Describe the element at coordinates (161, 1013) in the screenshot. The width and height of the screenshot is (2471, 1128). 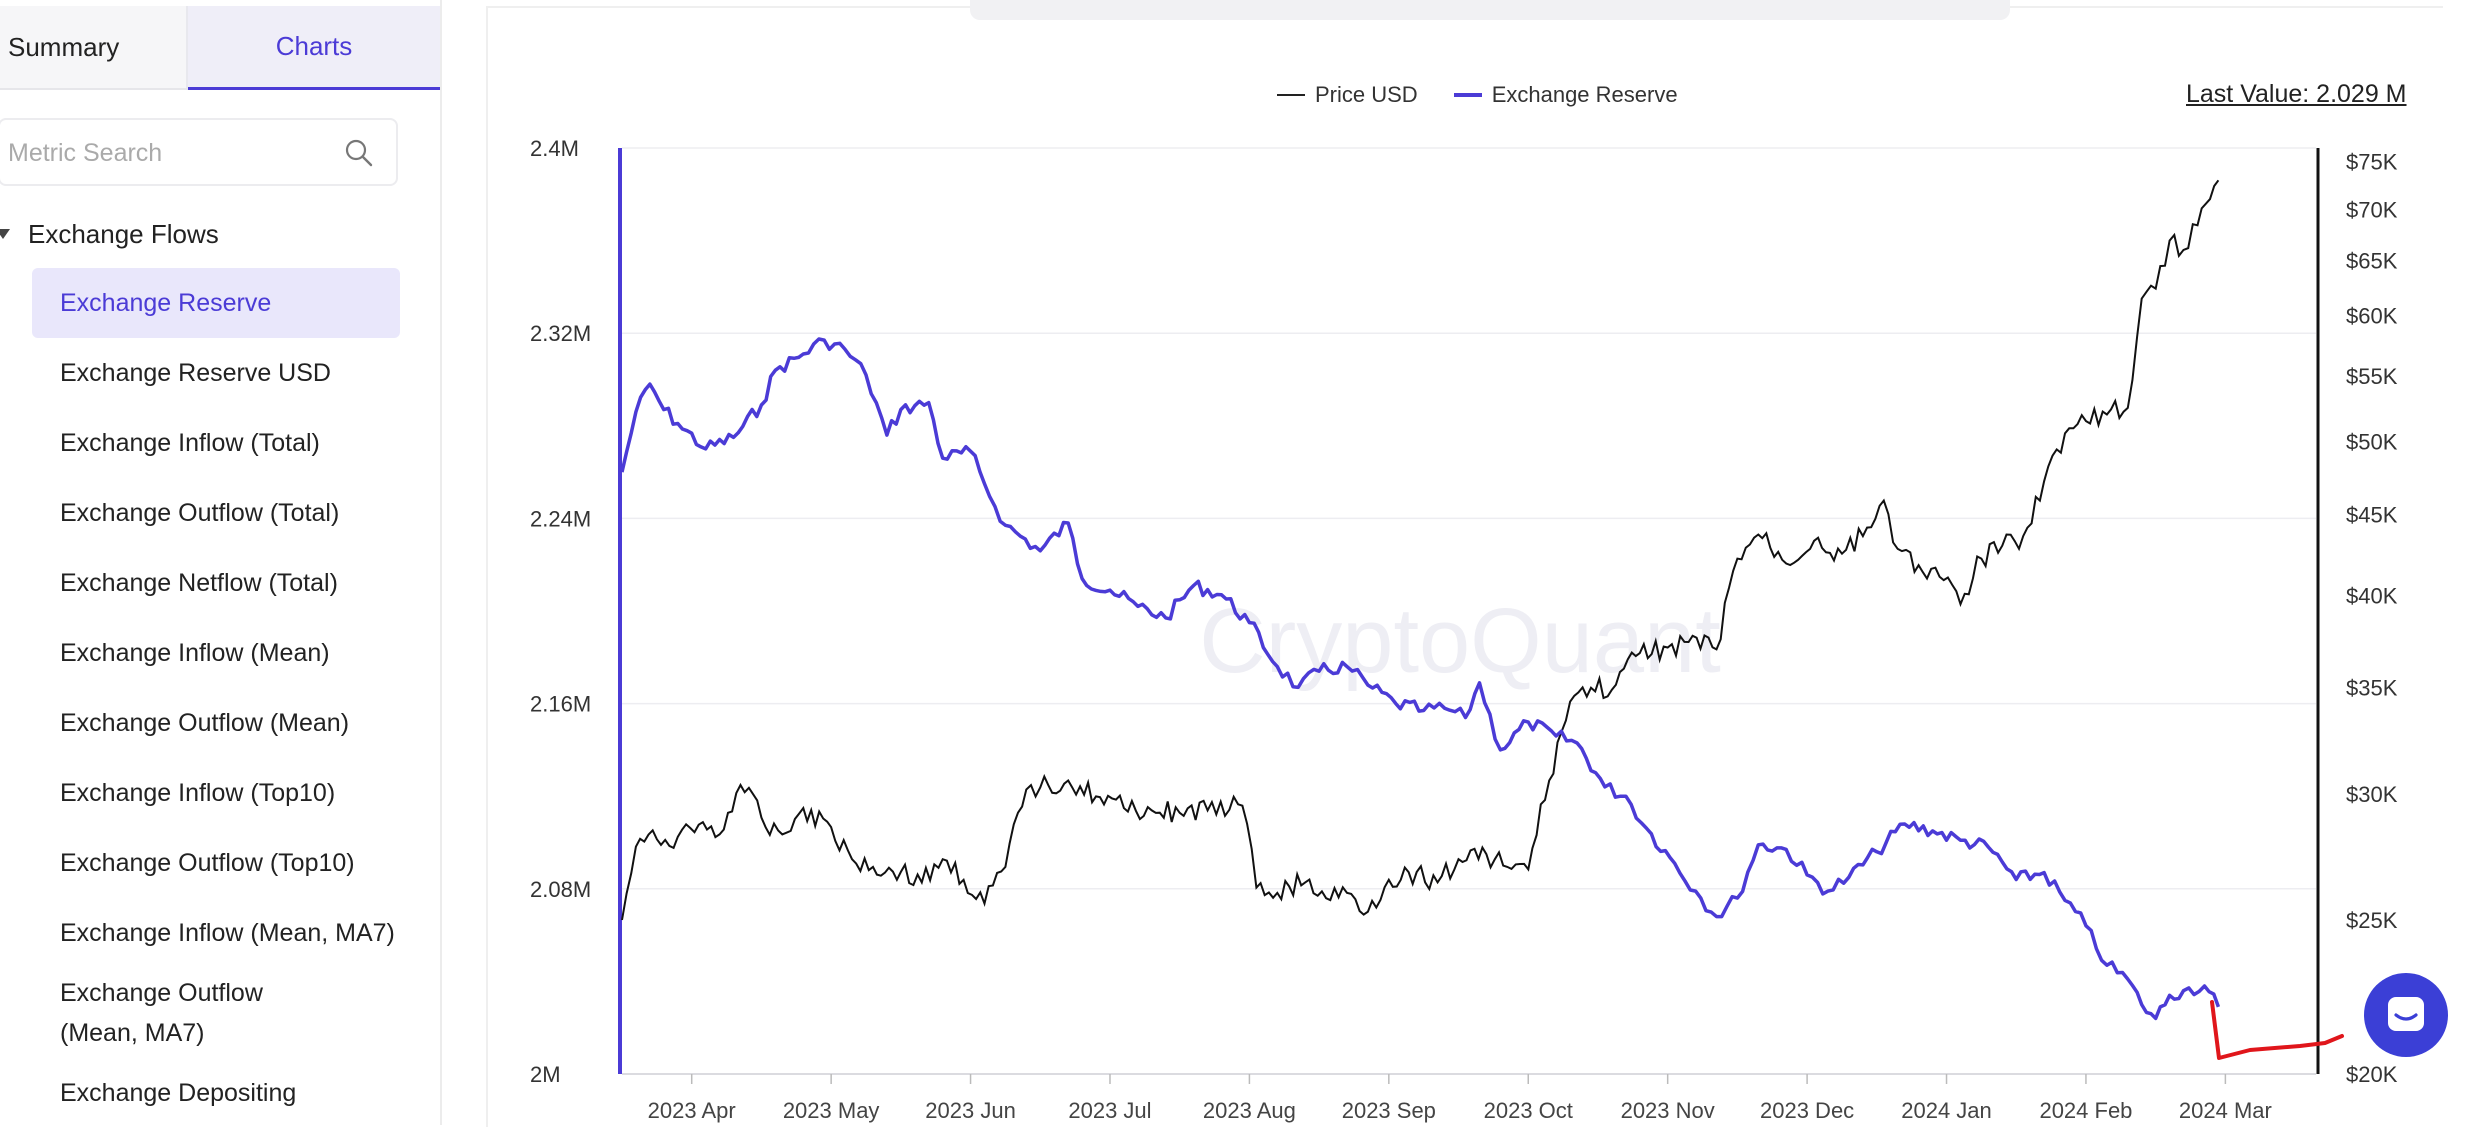
I see `menu-item-exchange-outflow-mean-ma7: Exchange Outflow (Mean, MA7)` at that location.